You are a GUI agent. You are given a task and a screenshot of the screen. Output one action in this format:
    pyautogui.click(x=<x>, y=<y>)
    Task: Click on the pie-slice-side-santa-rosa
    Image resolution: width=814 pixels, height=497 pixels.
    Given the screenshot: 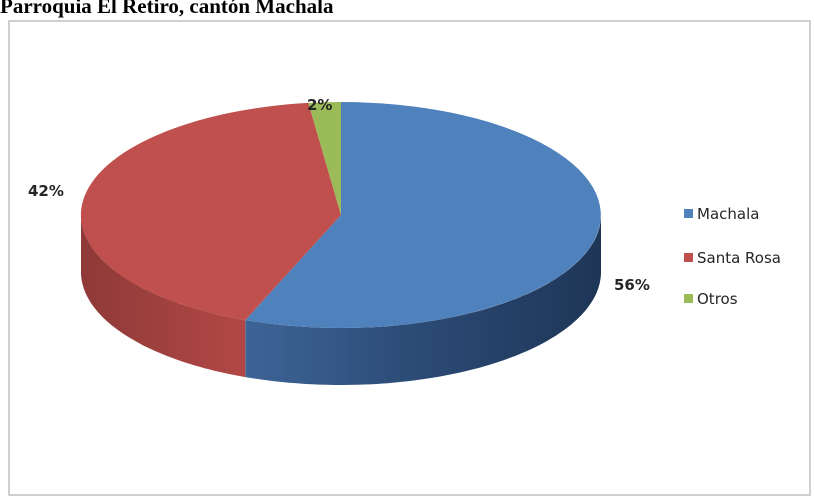 What is the action you would take?
    pyautogui.click(x=163, y=296)
    